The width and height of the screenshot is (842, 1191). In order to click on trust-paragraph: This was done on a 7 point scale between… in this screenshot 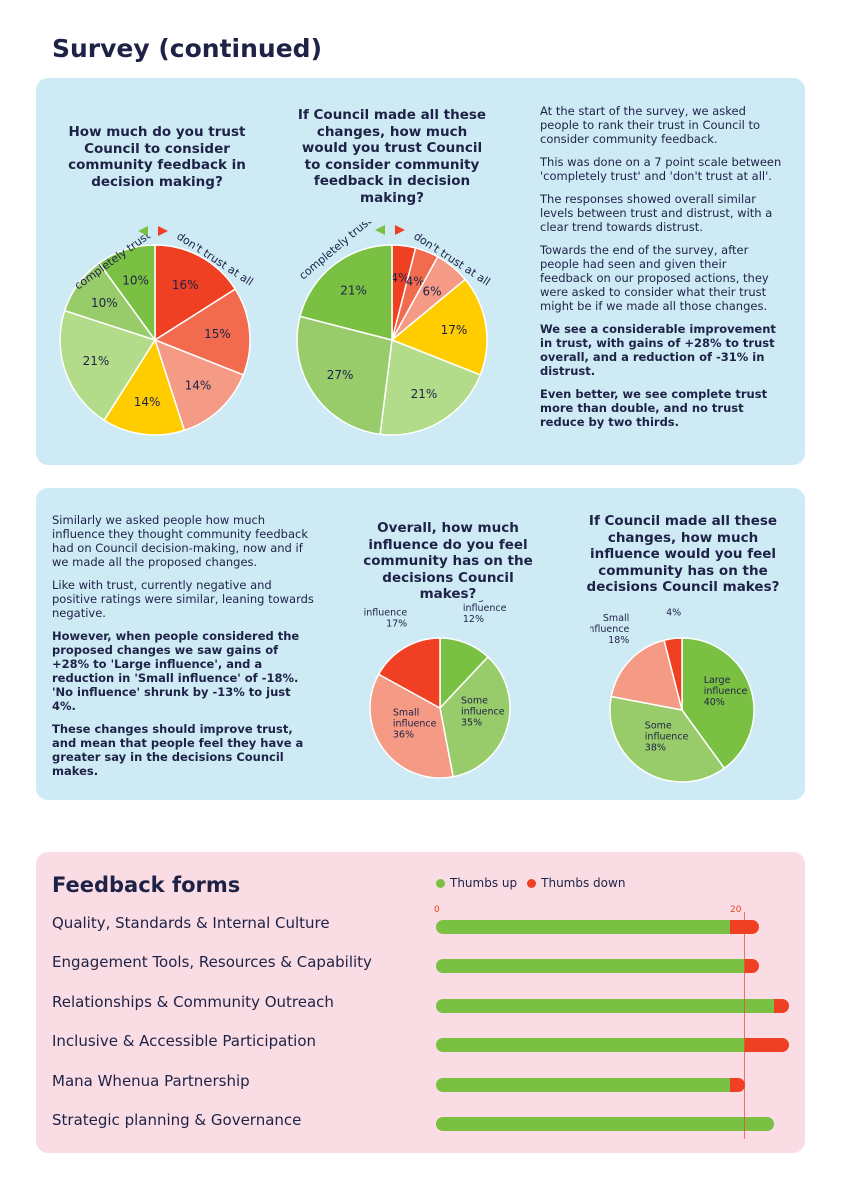, I will do `click(661, 169)`.